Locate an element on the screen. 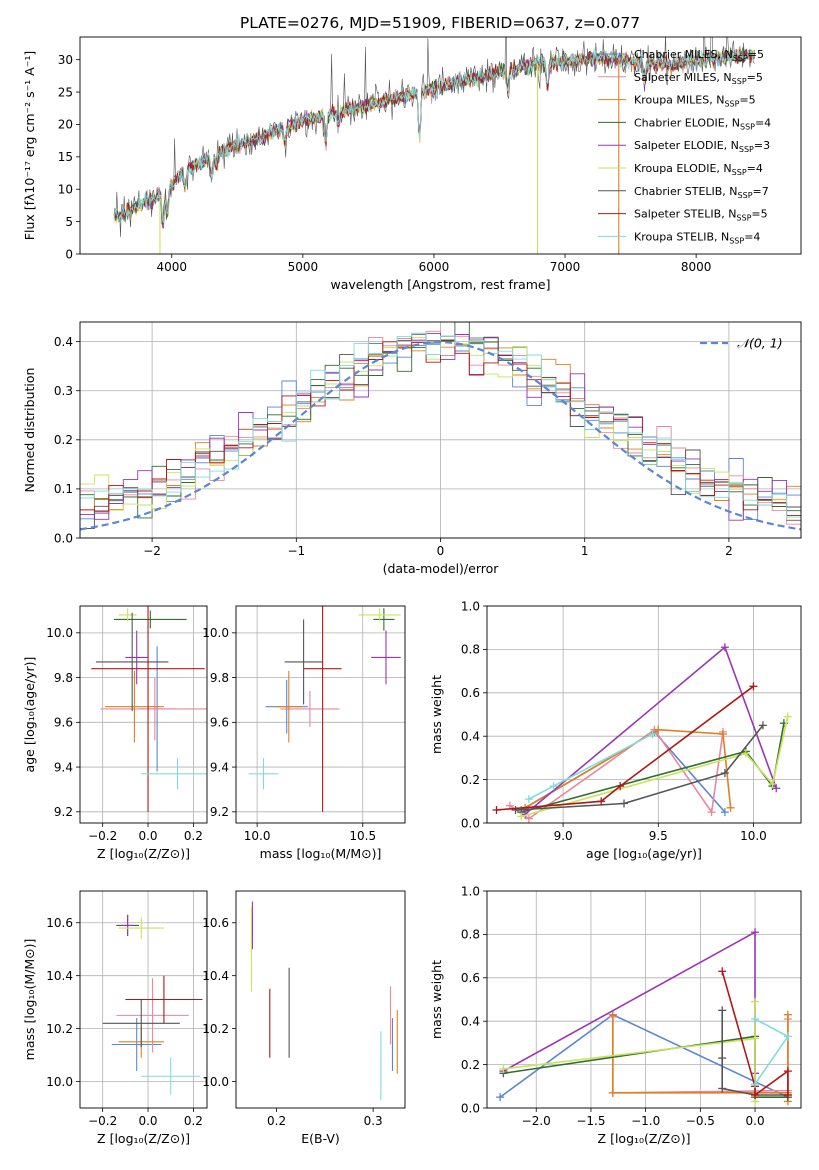 The height and width of the screenshot is (1170, 819). x-axis-label: (data-model)/error is located at coordinates (441, 568).